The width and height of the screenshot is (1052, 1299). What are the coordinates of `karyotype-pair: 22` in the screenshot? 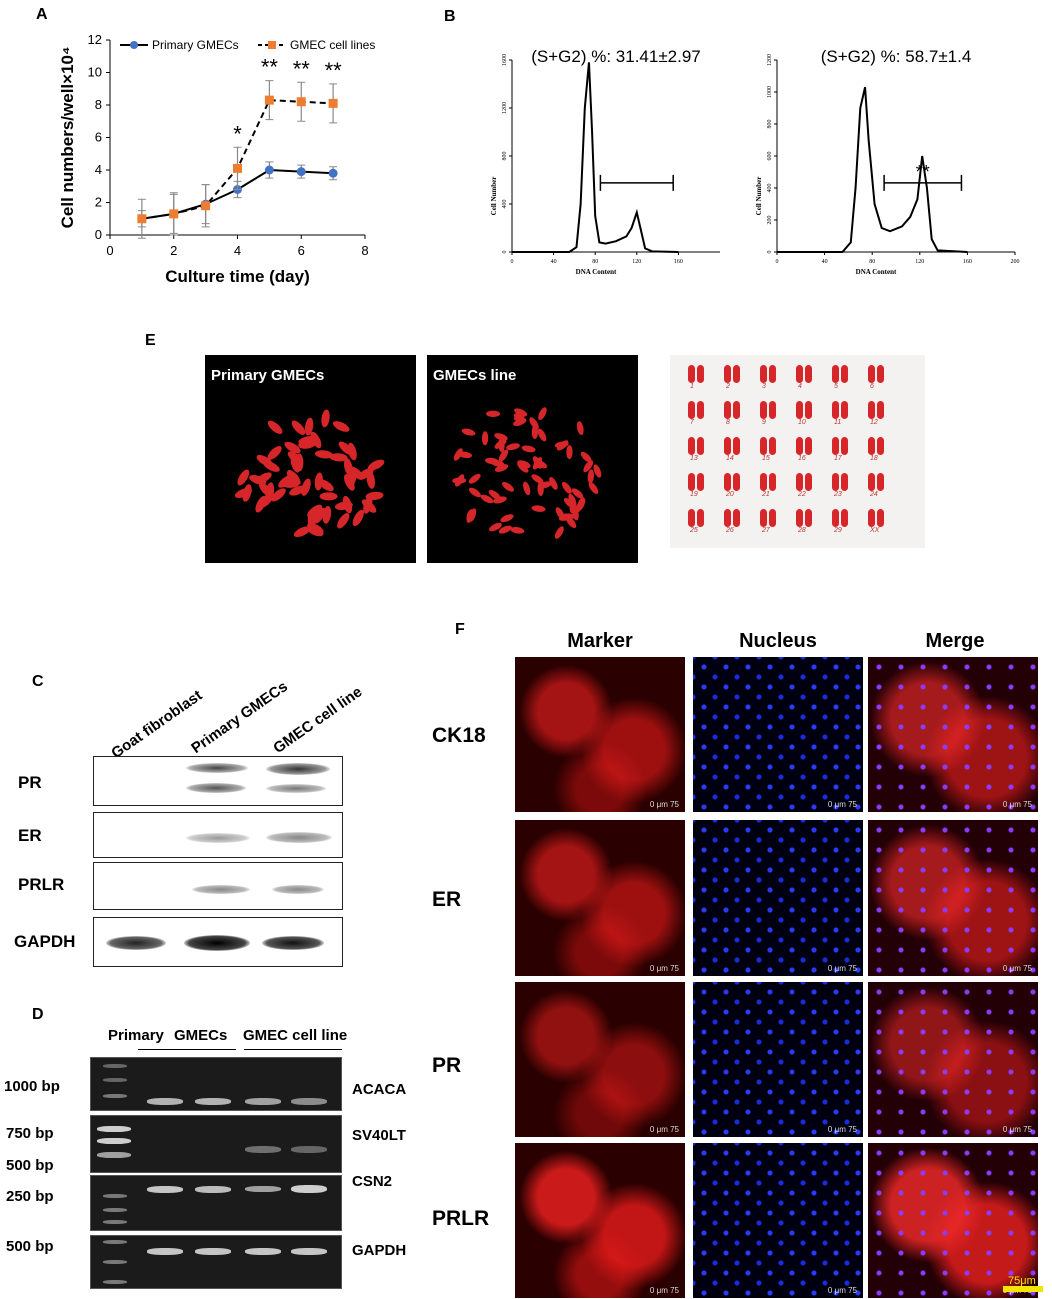 It's located at (805, 487).